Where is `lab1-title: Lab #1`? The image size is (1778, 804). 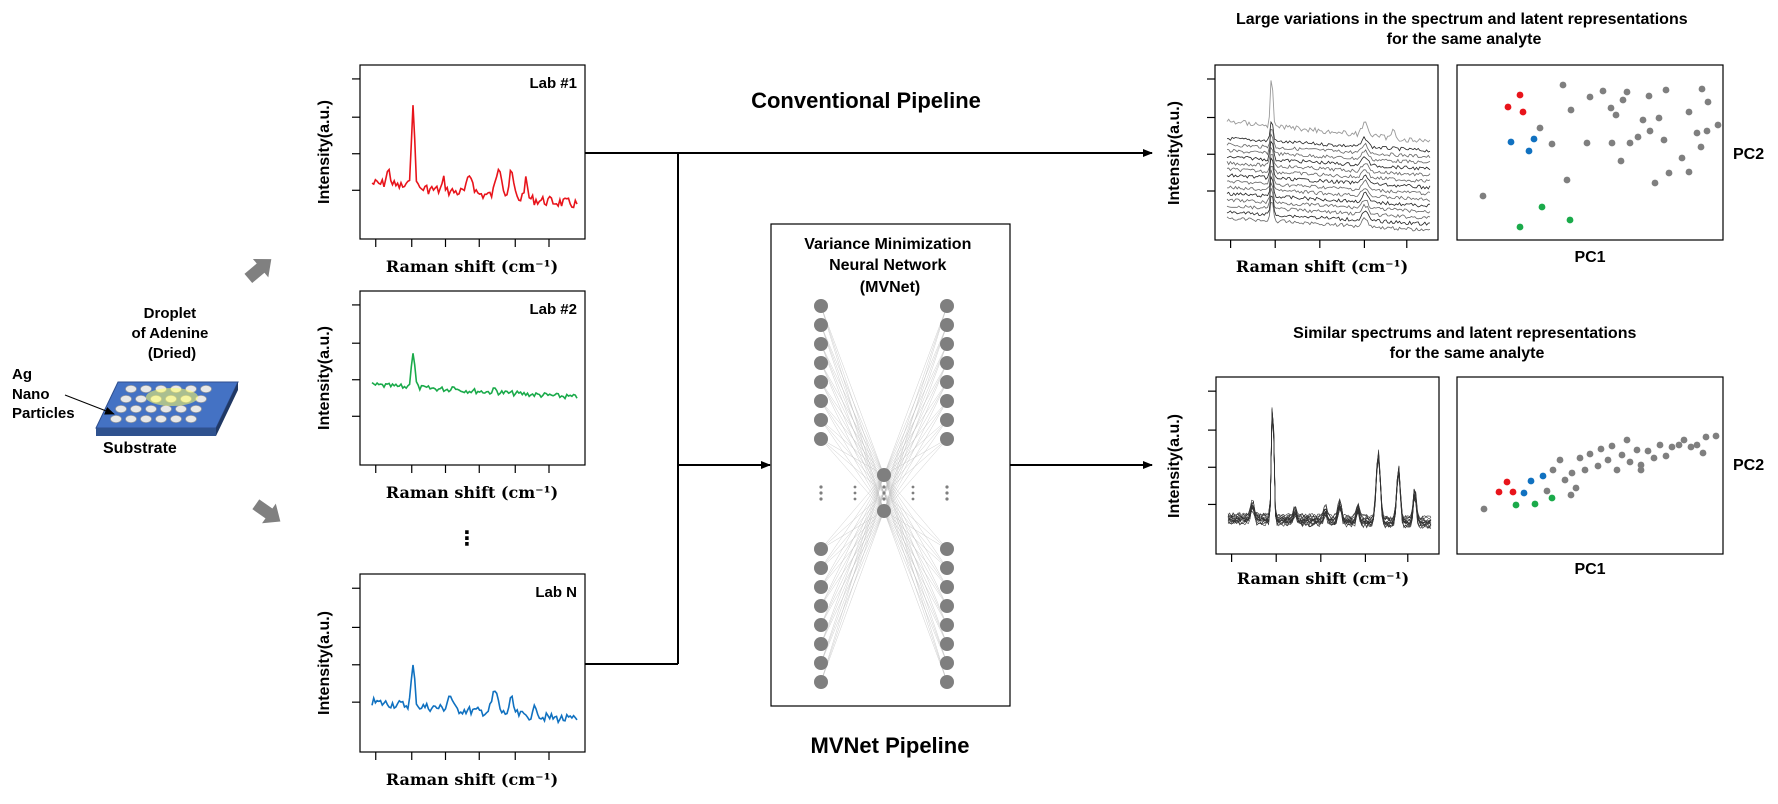
lab1-title: Lab #1 is located at coordinates (553, 83).